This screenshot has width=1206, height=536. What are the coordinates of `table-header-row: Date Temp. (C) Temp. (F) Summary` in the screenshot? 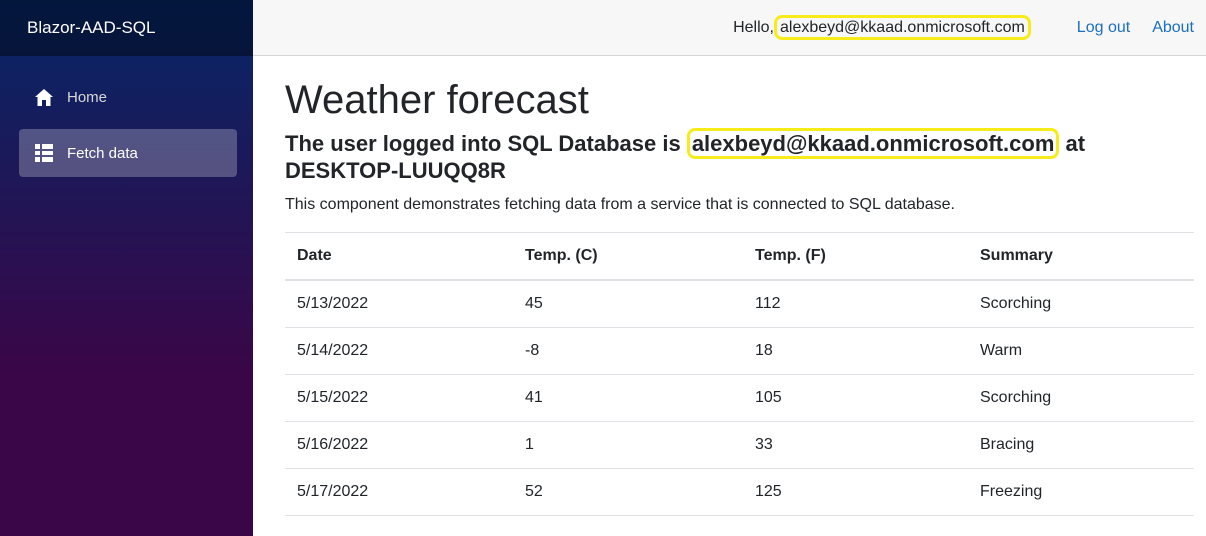 It's located at (739, 256).